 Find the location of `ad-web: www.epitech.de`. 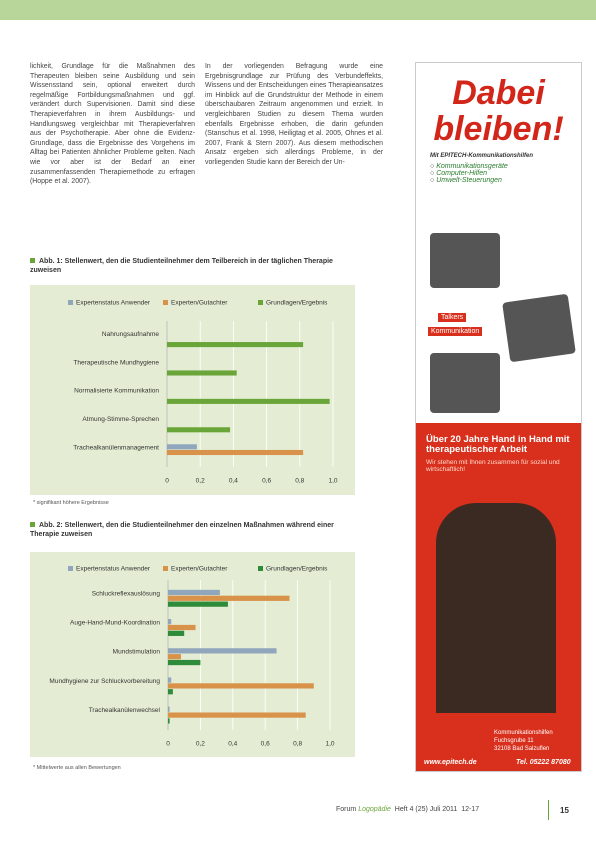

ad-web: www.epitech.de is located at coordinates (450, 762).